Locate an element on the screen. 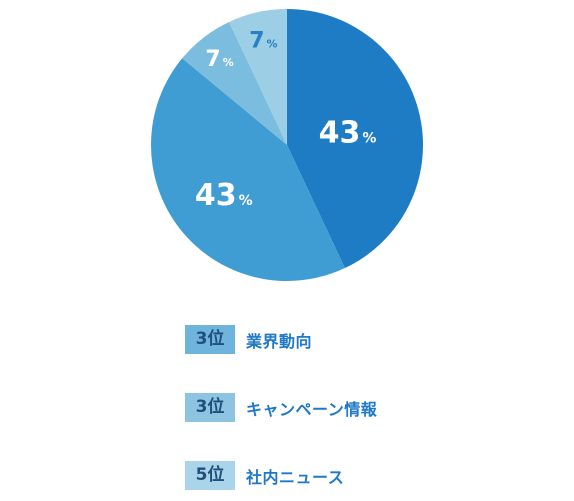  legend-item-internal-news: 5位 社内ニュース is located at coordinates (281, 475).